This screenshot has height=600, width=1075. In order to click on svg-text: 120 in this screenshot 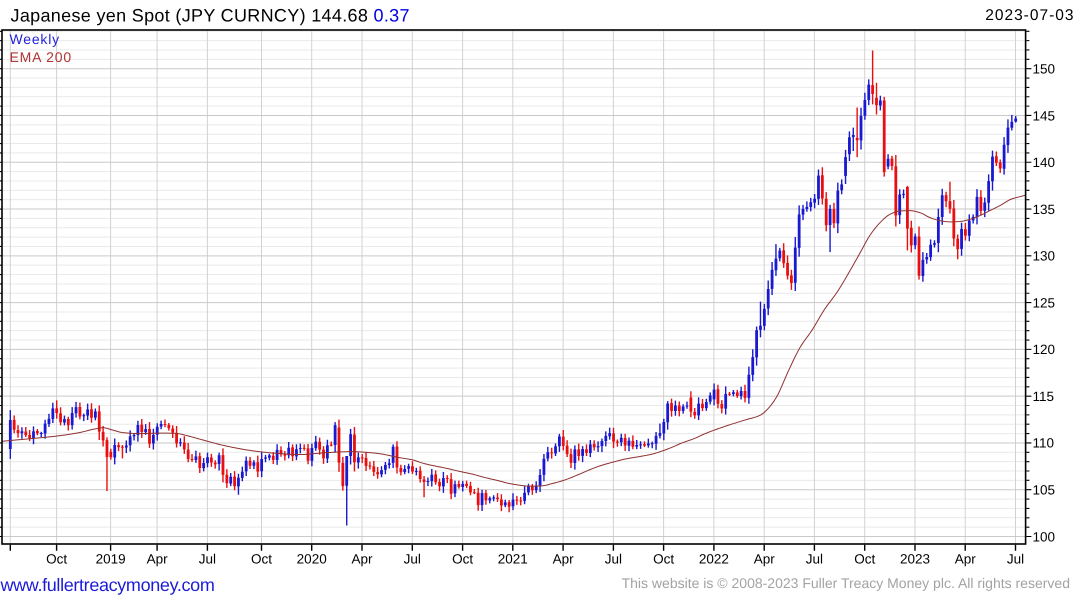, I will do `click(1044, 349)`.